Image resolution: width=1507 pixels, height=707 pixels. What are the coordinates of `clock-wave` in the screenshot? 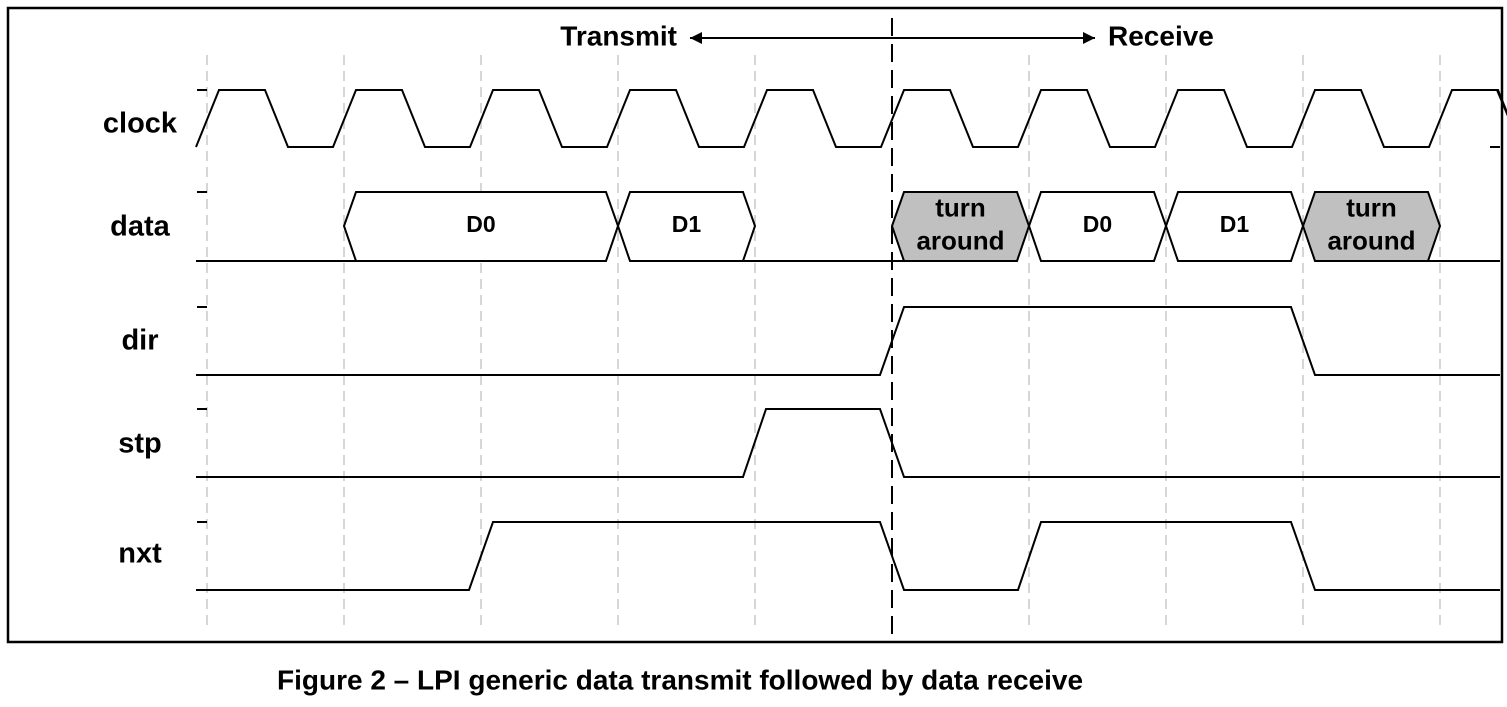 It's located at (851, 118).